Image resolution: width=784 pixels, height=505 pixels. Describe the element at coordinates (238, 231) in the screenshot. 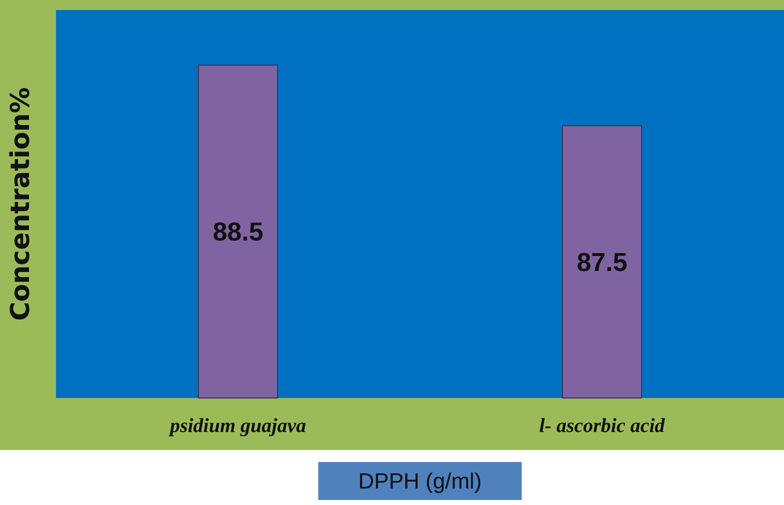

I see `data-label: 88.5` at that location.